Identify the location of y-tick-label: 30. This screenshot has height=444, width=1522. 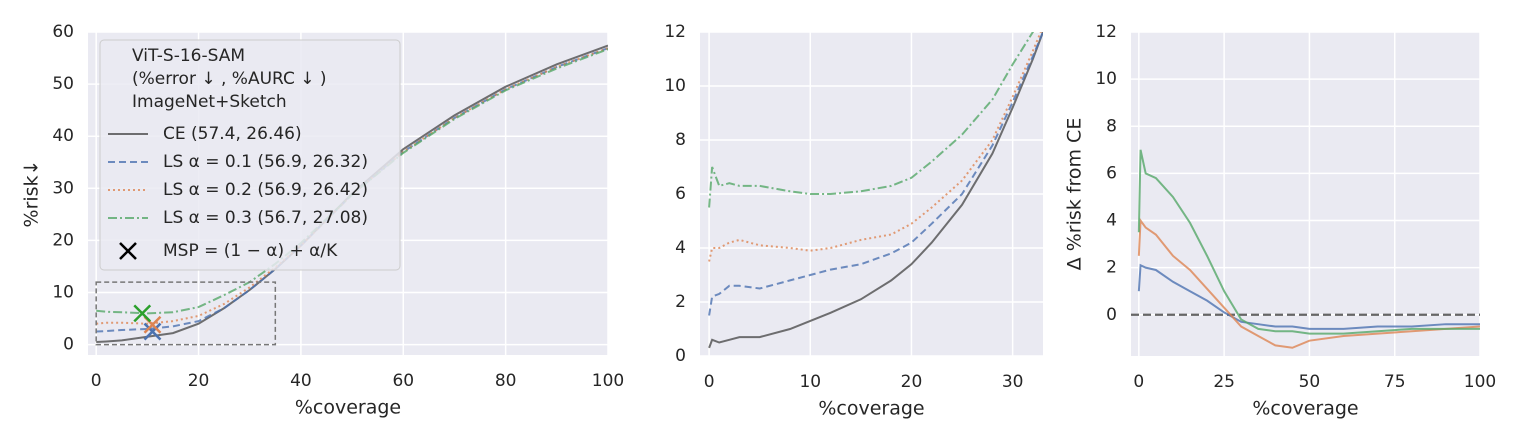
(63, 188).